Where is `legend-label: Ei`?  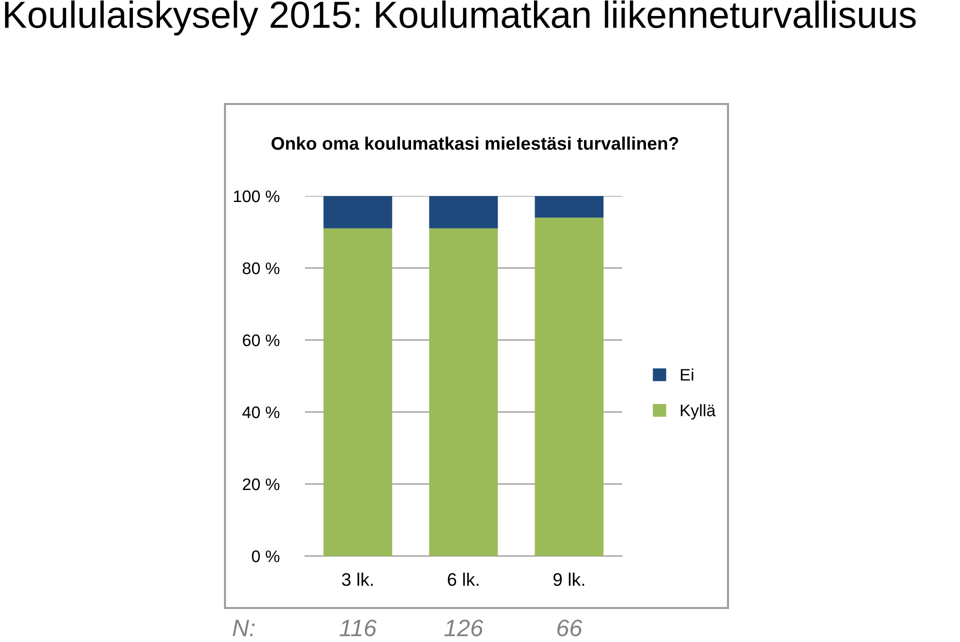 legend-label: Ei is located at coordinates (687, 374).